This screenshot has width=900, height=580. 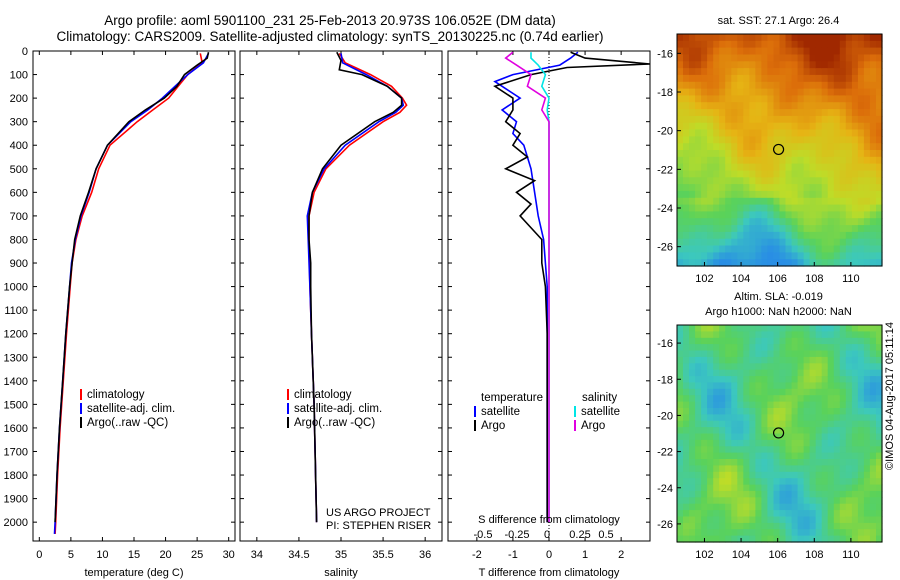 What do you see at coordinates (16, 311) in the screenshot?
I see `y-tick-label: 1100` at bounding box center [16, 311].